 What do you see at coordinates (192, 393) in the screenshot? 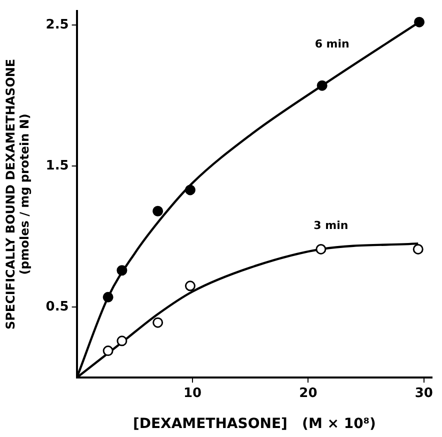
I see `x-tick-label: 10` at bounding box center [192, 393].